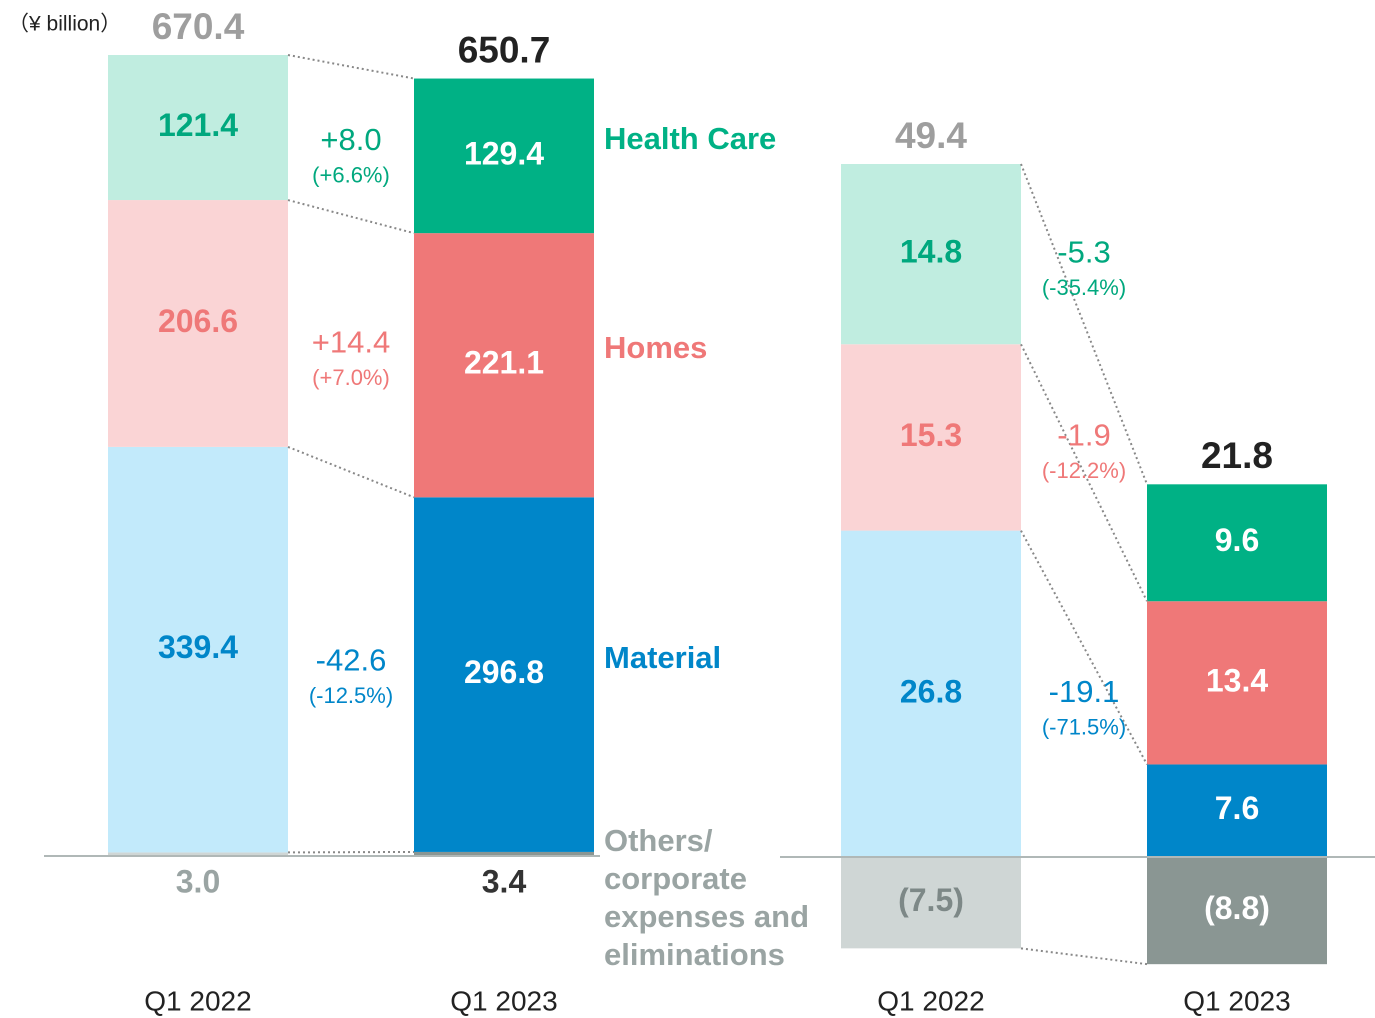 This screenshot has height=1018, width=1375. Describe the element at coordinates (351, 174) in the screenshot. I see `change-pct-label: (+6.6%)` at that location.